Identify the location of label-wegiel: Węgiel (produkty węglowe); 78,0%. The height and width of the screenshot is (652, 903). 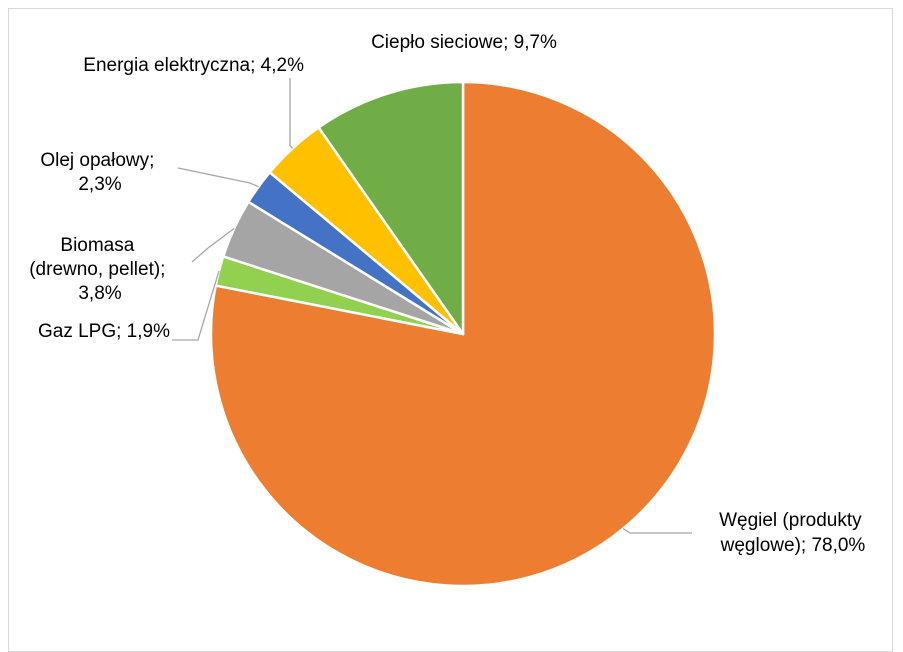
(793, 533).